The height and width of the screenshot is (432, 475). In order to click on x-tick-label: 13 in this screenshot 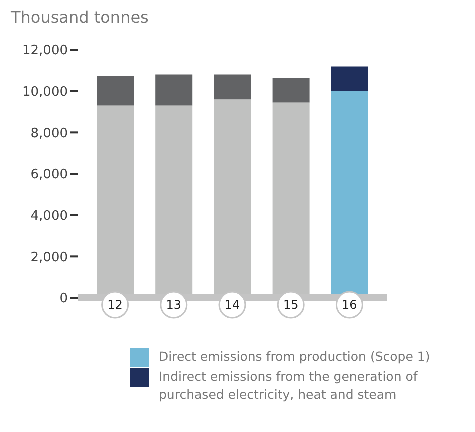, I will do `click(174, 305)`.